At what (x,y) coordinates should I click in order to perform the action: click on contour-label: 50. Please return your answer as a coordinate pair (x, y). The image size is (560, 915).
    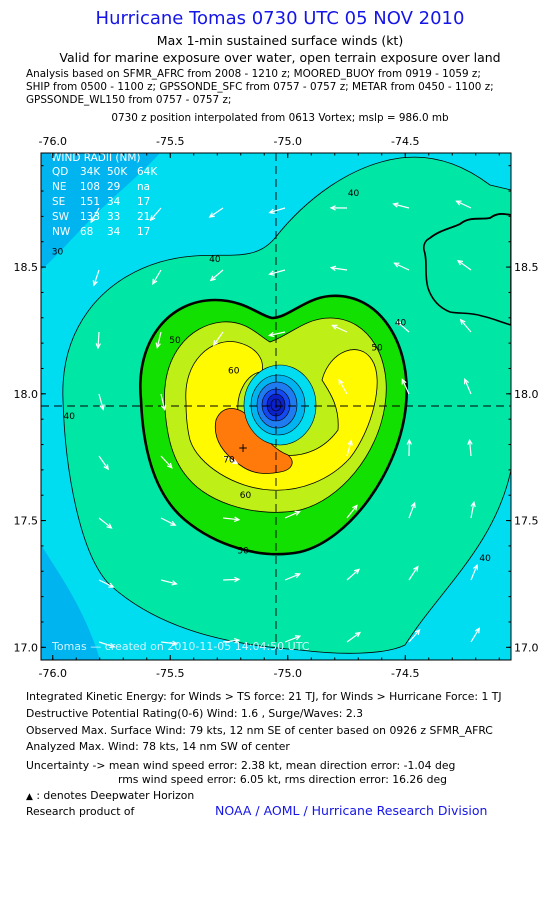
    Looking at the image, I should click on (243, 552).